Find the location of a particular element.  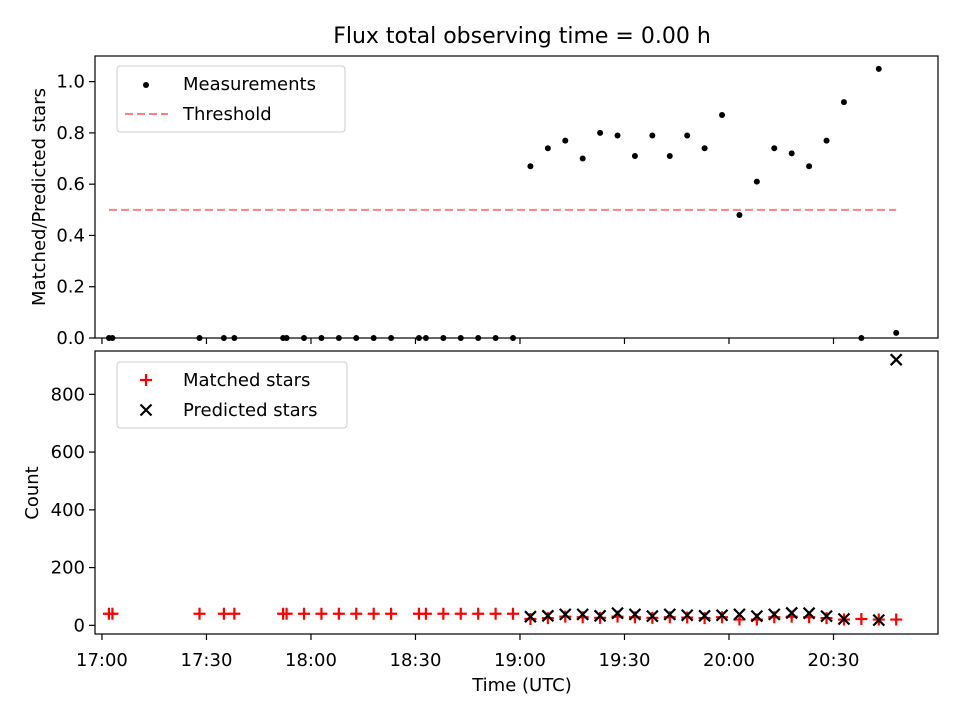

legend-marker-predicted is located at coordinates (146, 410).